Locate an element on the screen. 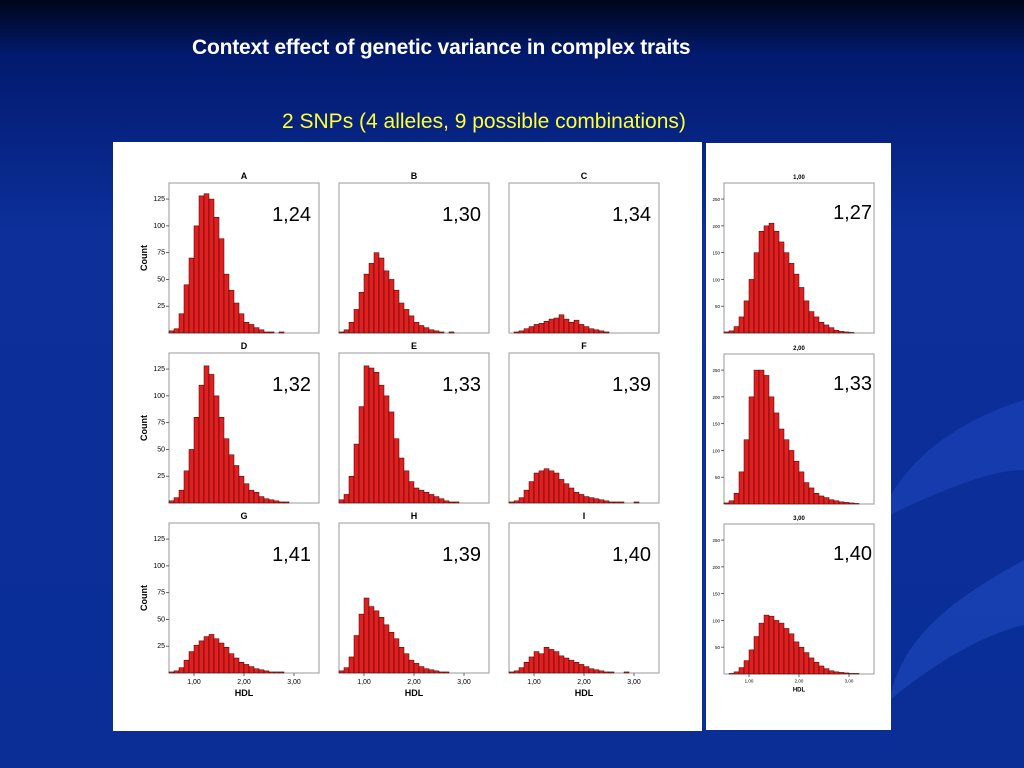 The height and width of the screenshot is (768, 1024). histogram-B: B 1,30 is located at coordinates (414, 252).